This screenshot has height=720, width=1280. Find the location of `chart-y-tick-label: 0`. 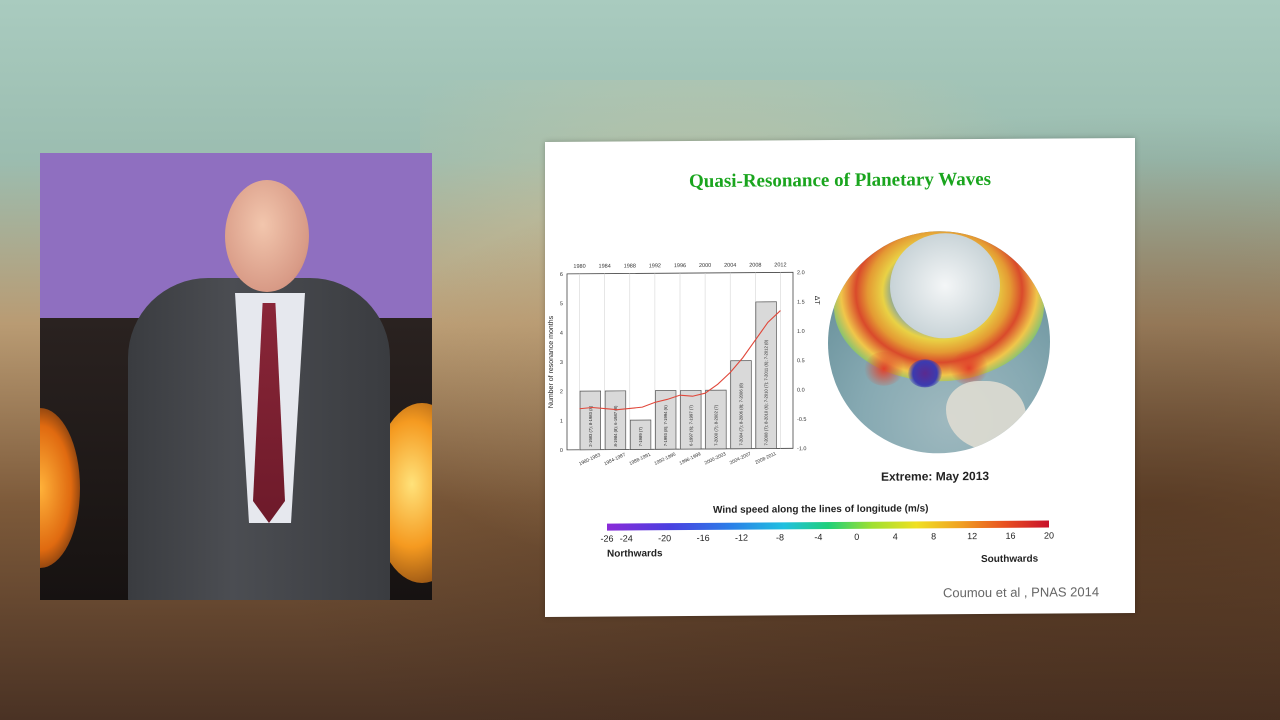

chart-y-tick-label: 0 is located at coordinates (561, 451).